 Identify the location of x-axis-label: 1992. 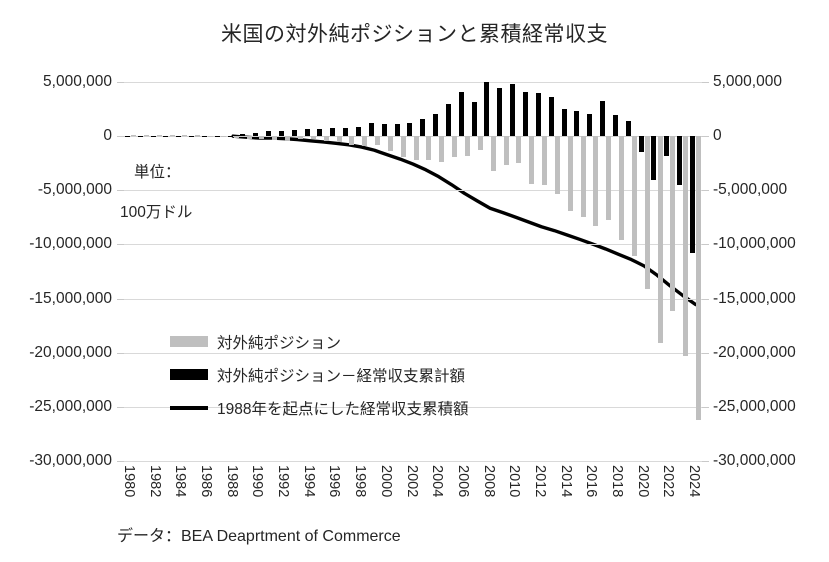
(283, 481).